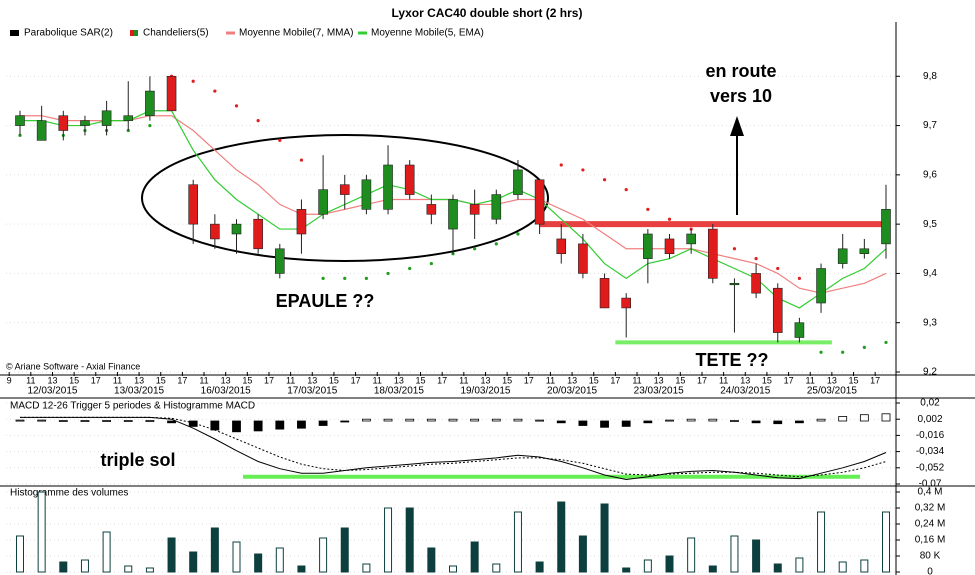 This screenshot has width=975, height=575. What do you see at coordinates (930, 224) in the screenshot?
I see `y-tick-label: 9,5` at bounding box center [930, 224].